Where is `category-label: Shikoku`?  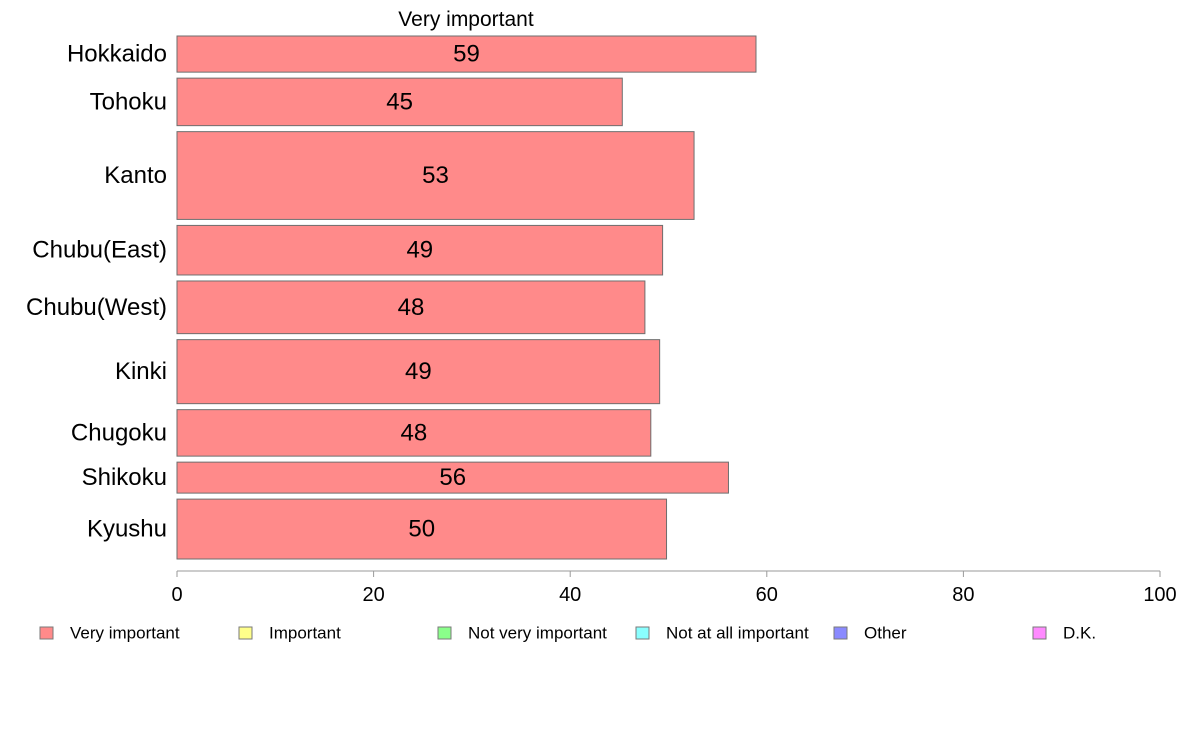
category-label: Shikoku is located at coordinates (124, 477).